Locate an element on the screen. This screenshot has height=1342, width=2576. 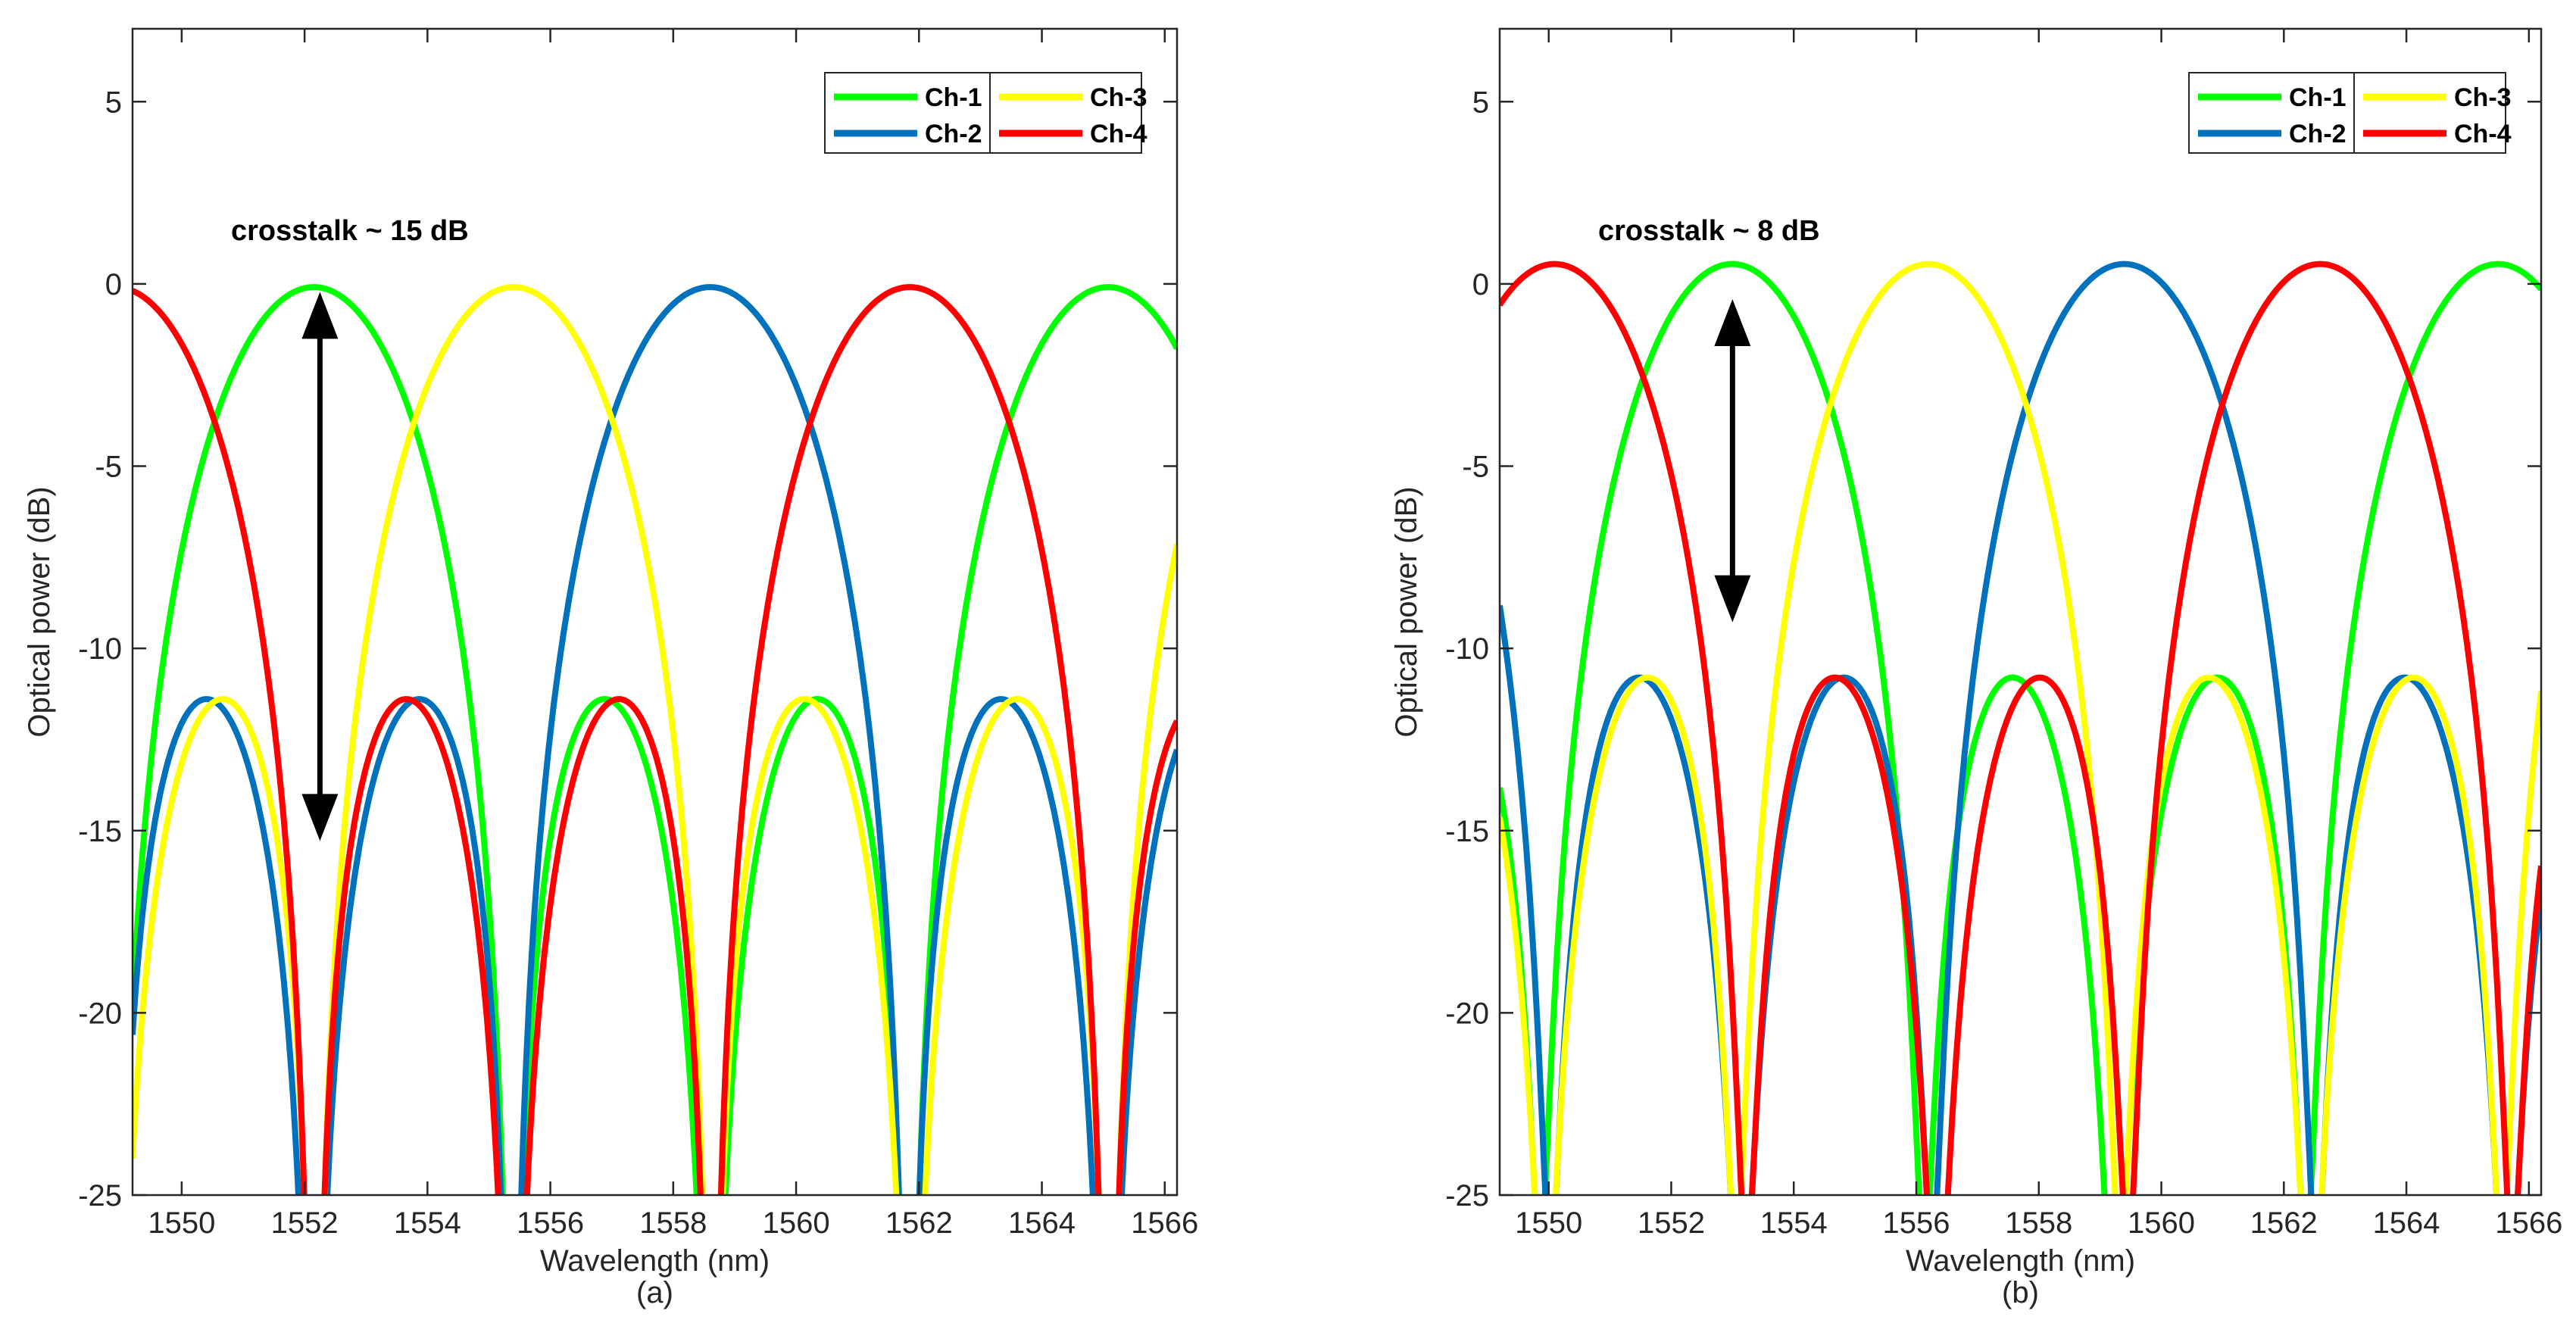
panel-caption: (b) is located at coordinates (2021, 1292).